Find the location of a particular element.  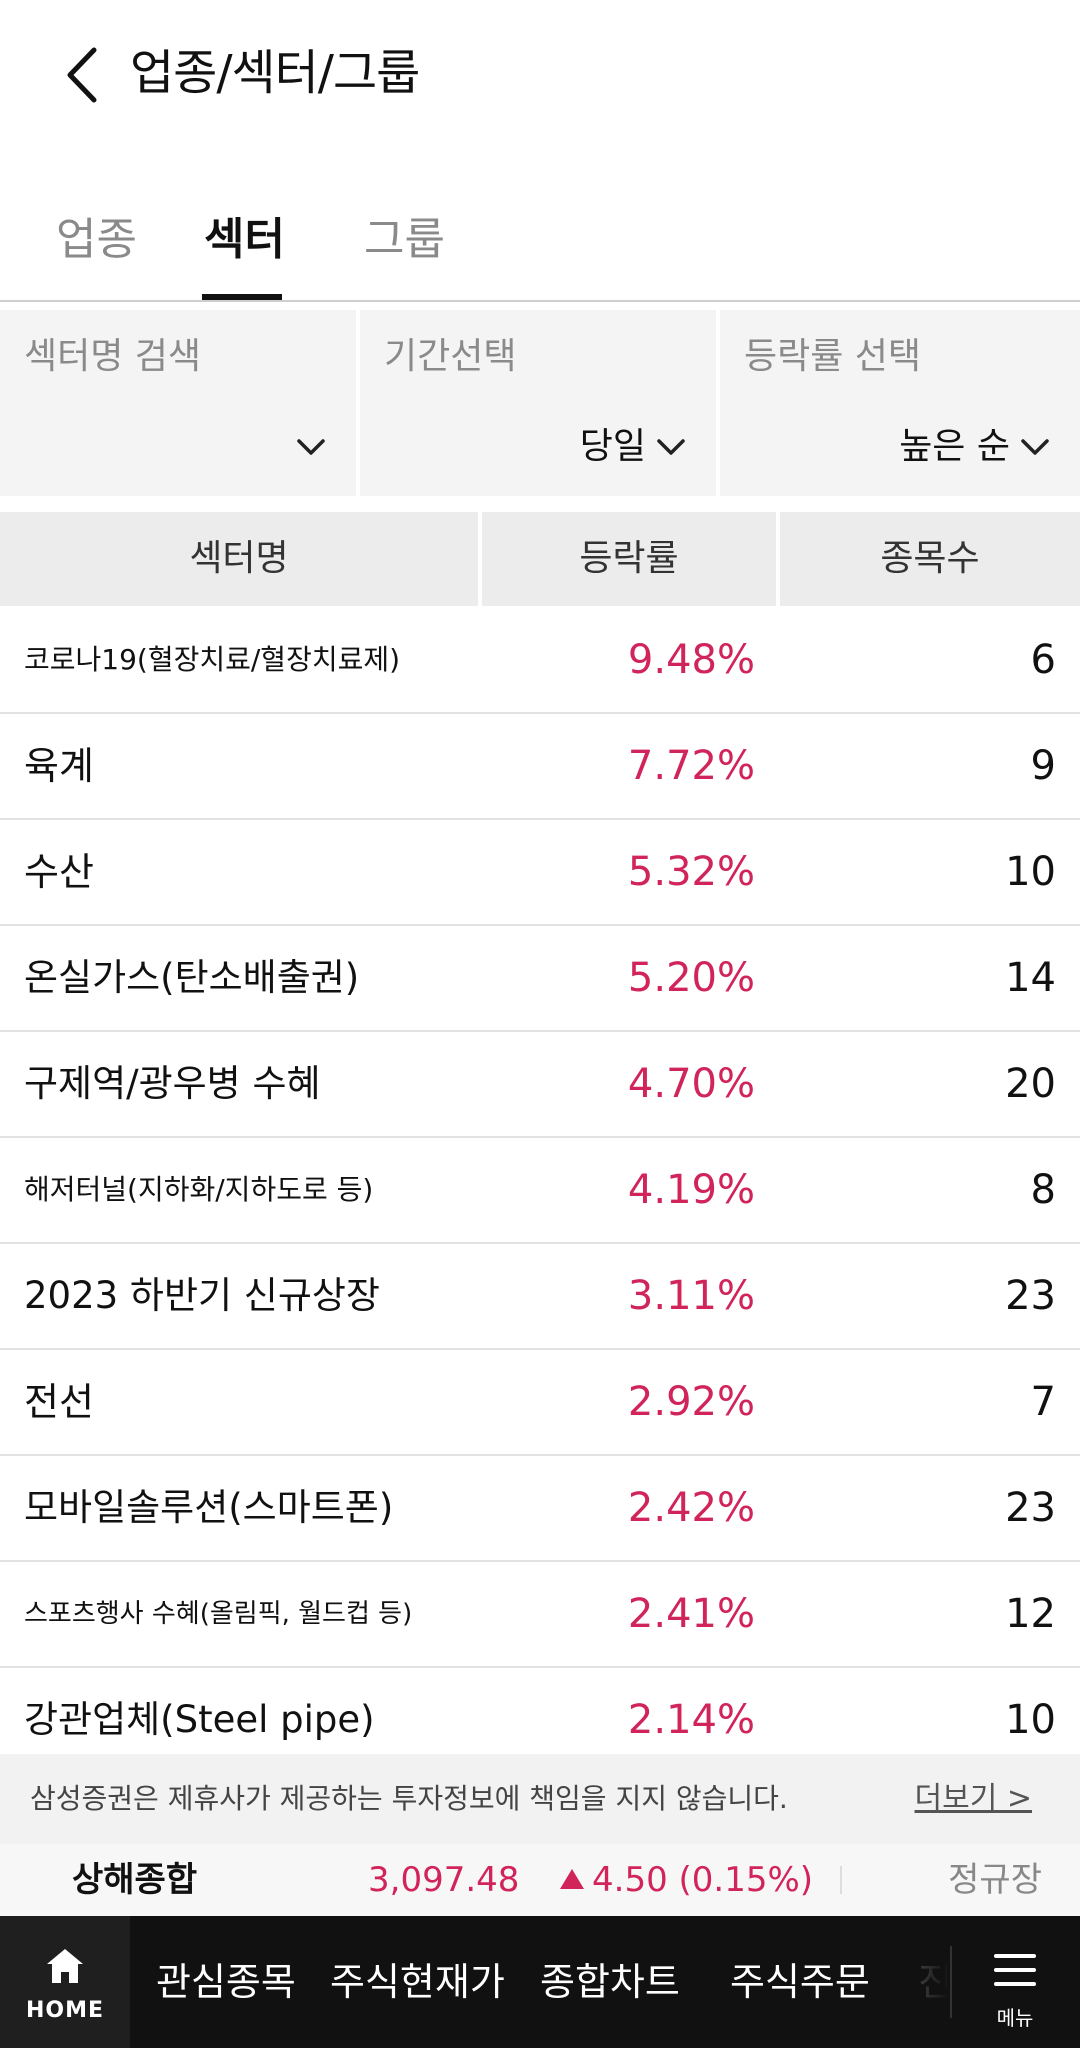

active-tab-indicator is located at coordinates (242, 297).